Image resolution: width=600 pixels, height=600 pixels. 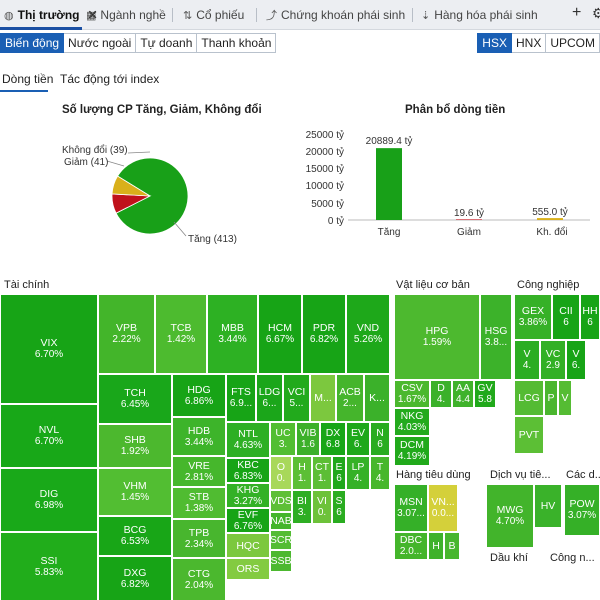 I want to click on bar-giam, so click(x=469, y=219).